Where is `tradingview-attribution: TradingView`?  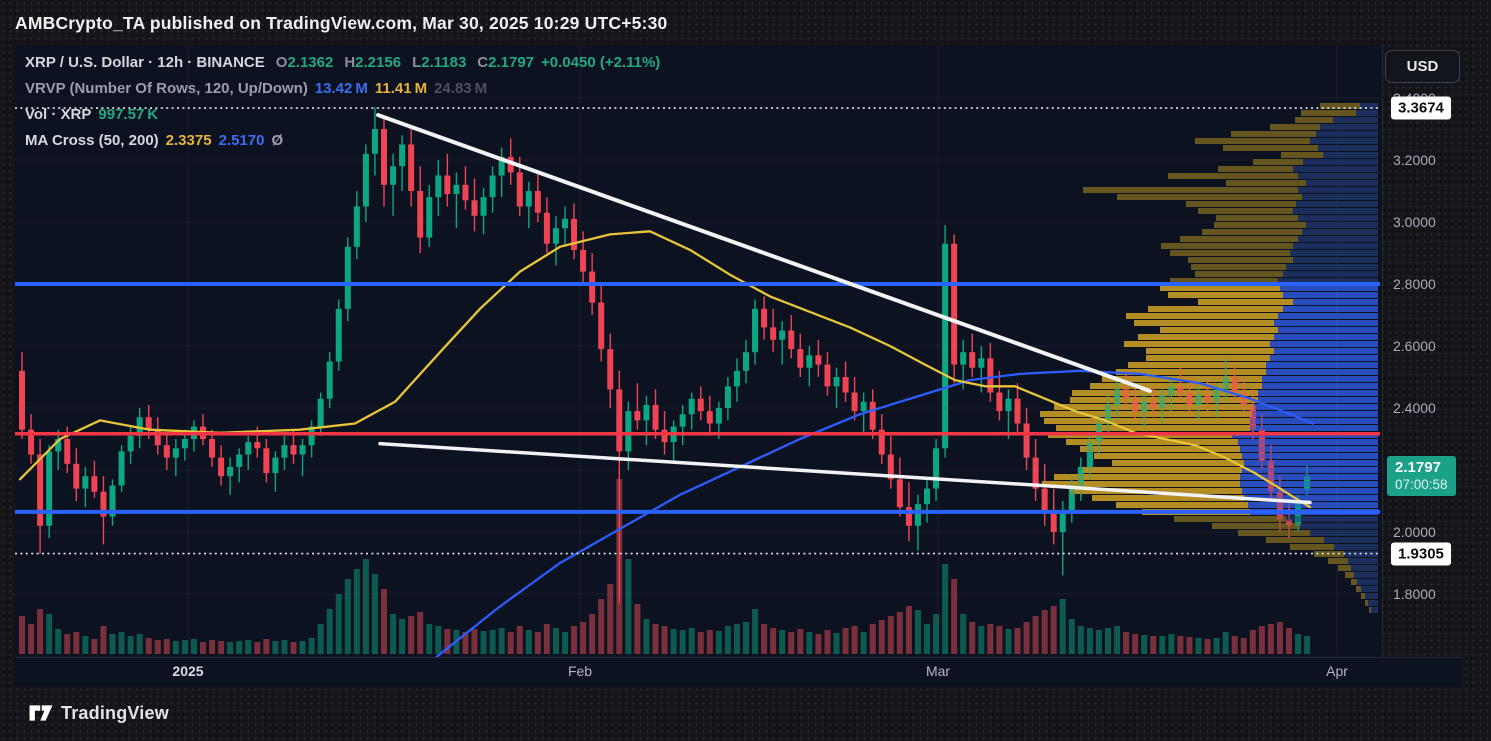
tradingview-attribution: TradingView is located at coordinates (98, 713).